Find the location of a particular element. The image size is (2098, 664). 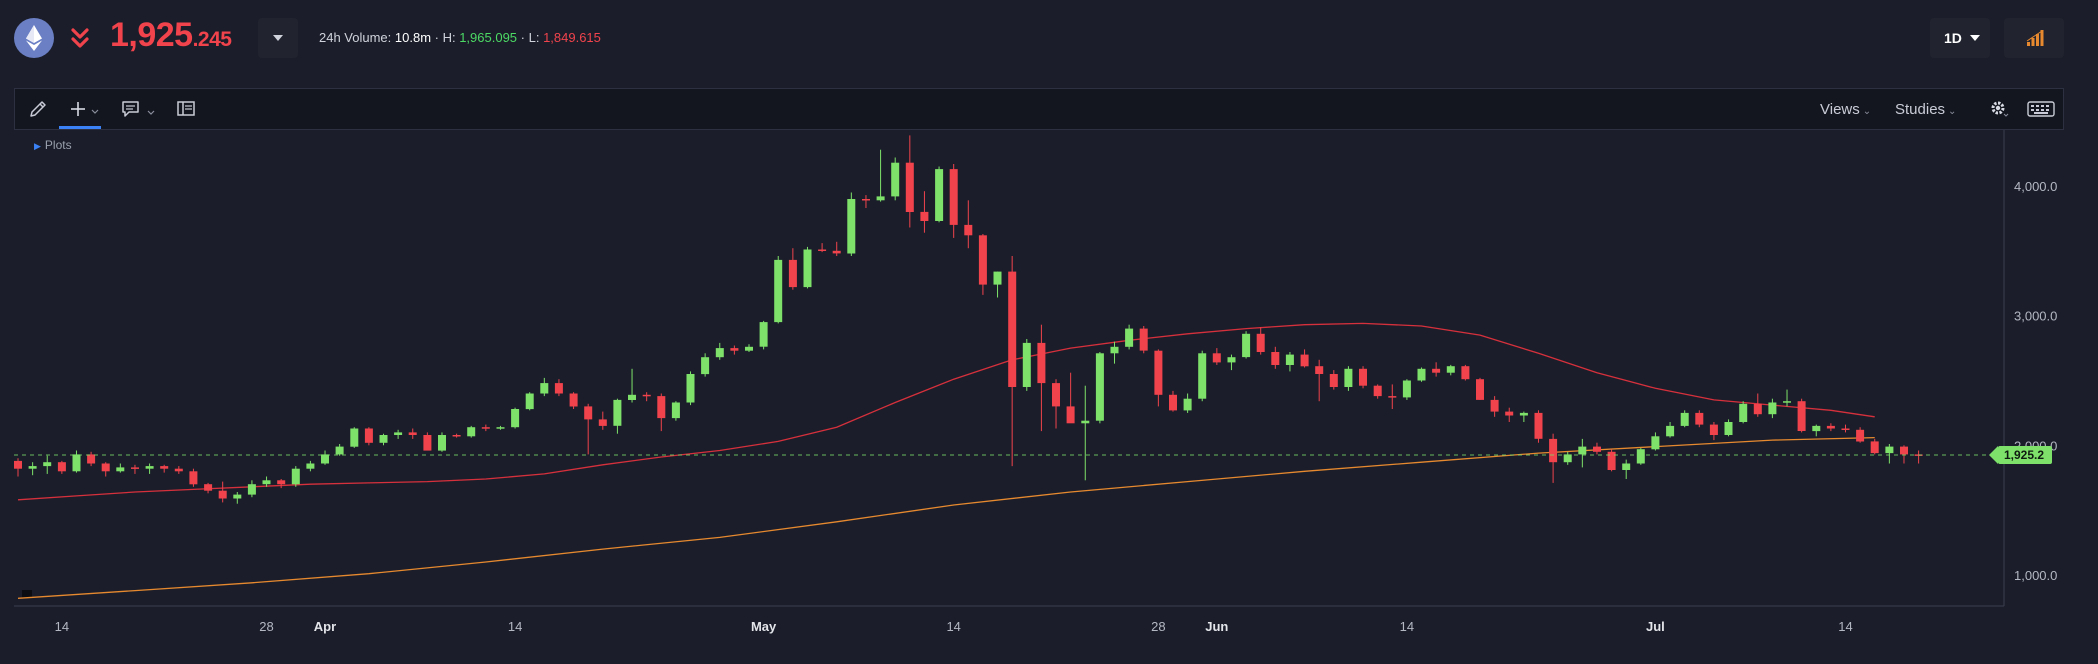

panel-layout-icon is located at coordinates (186, 108).